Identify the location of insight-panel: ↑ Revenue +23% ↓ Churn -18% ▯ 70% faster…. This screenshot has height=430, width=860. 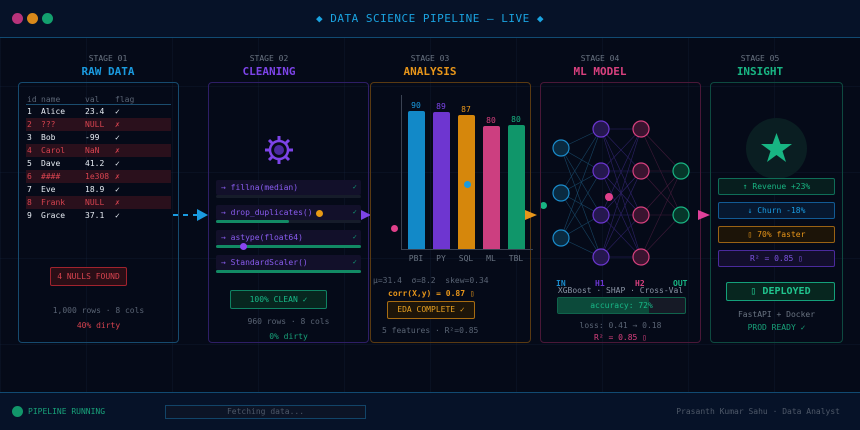
(776, 212).